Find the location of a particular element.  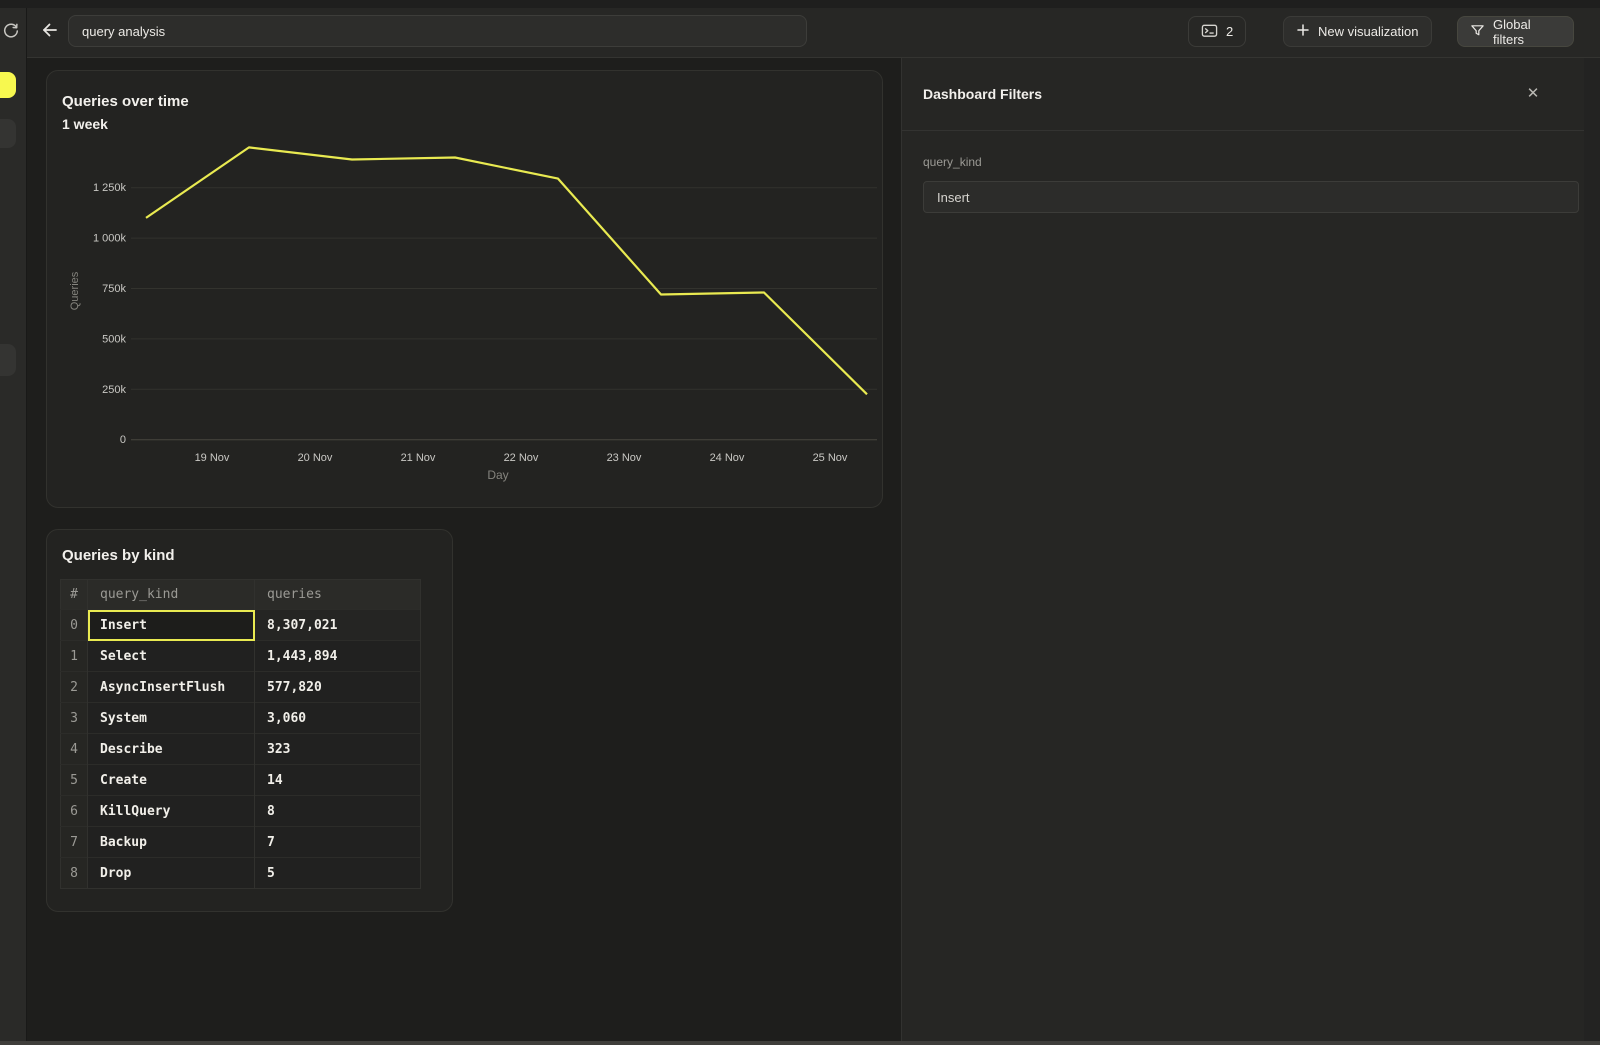

y-axis-title: Queries is located at coordinates (75, 290).